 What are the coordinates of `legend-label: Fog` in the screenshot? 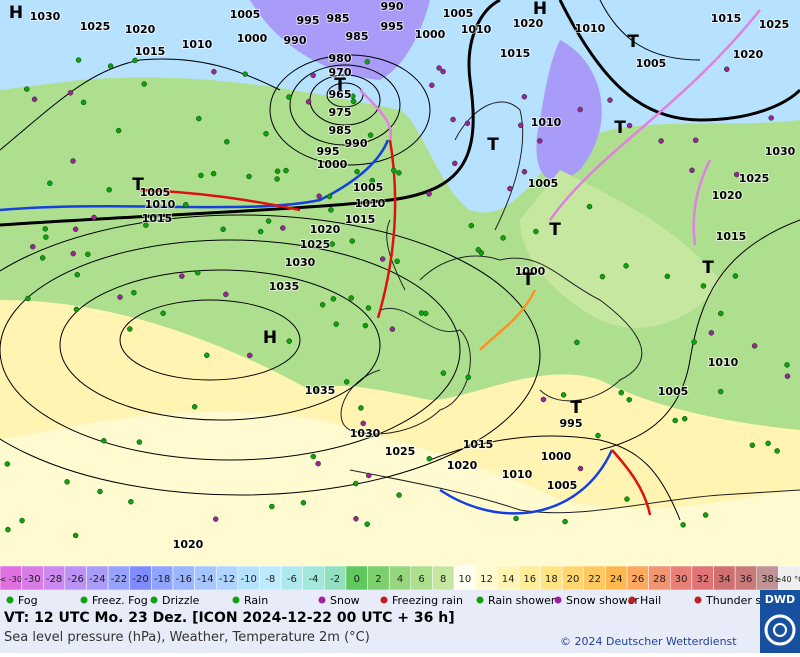 It's located at (28, 600).